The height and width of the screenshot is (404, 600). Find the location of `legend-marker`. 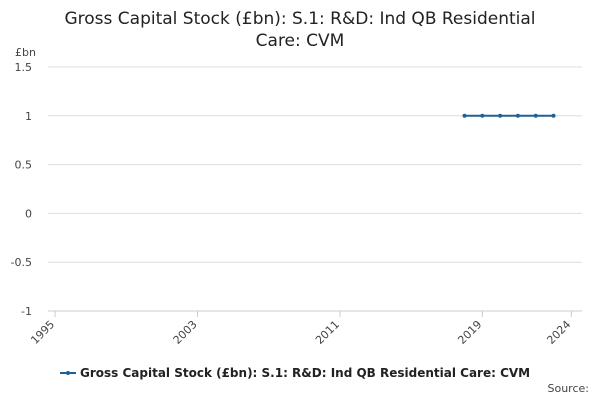

legend-marker is located at coordinates (68, 373).